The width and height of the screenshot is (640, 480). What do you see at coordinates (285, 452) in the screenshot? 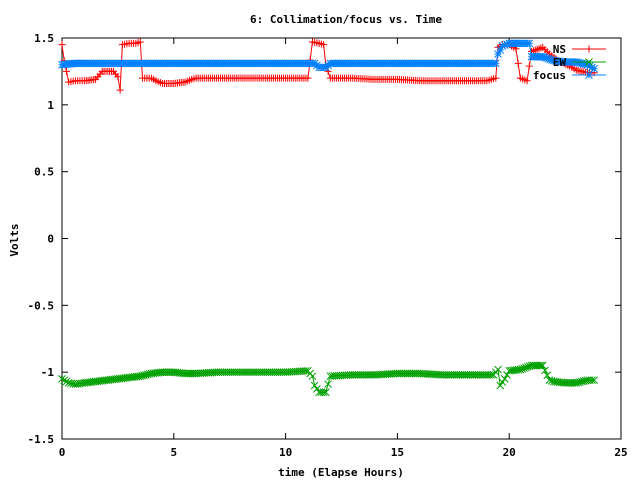
I see `x-tick-label: 10` at bounding box center [285, 452].